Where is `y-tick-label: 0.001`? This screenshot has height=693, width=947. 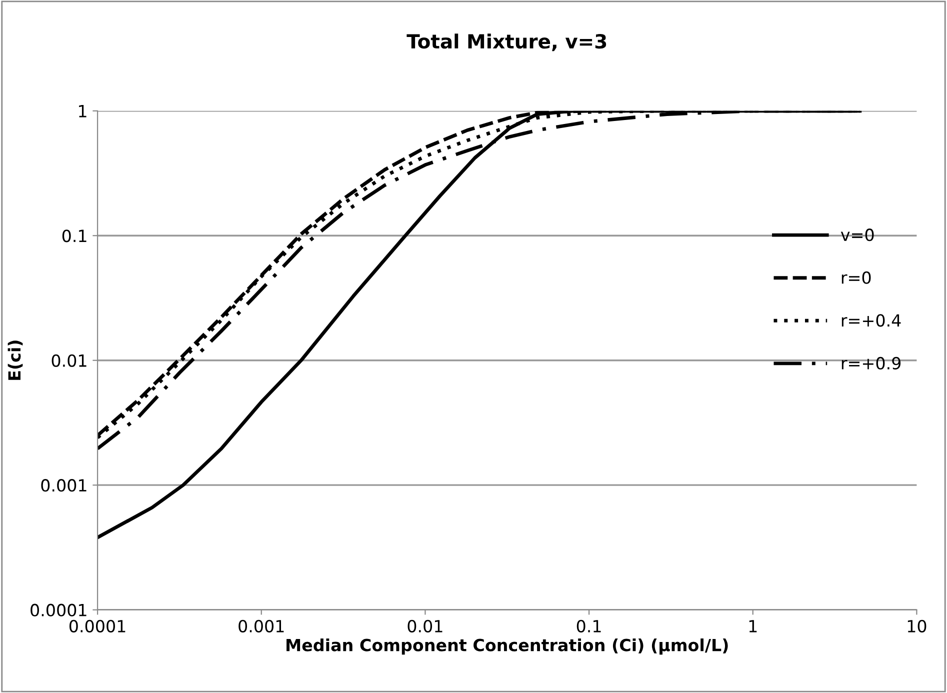
y-tick-label: 0.001 is located at coordinates (63, 485).